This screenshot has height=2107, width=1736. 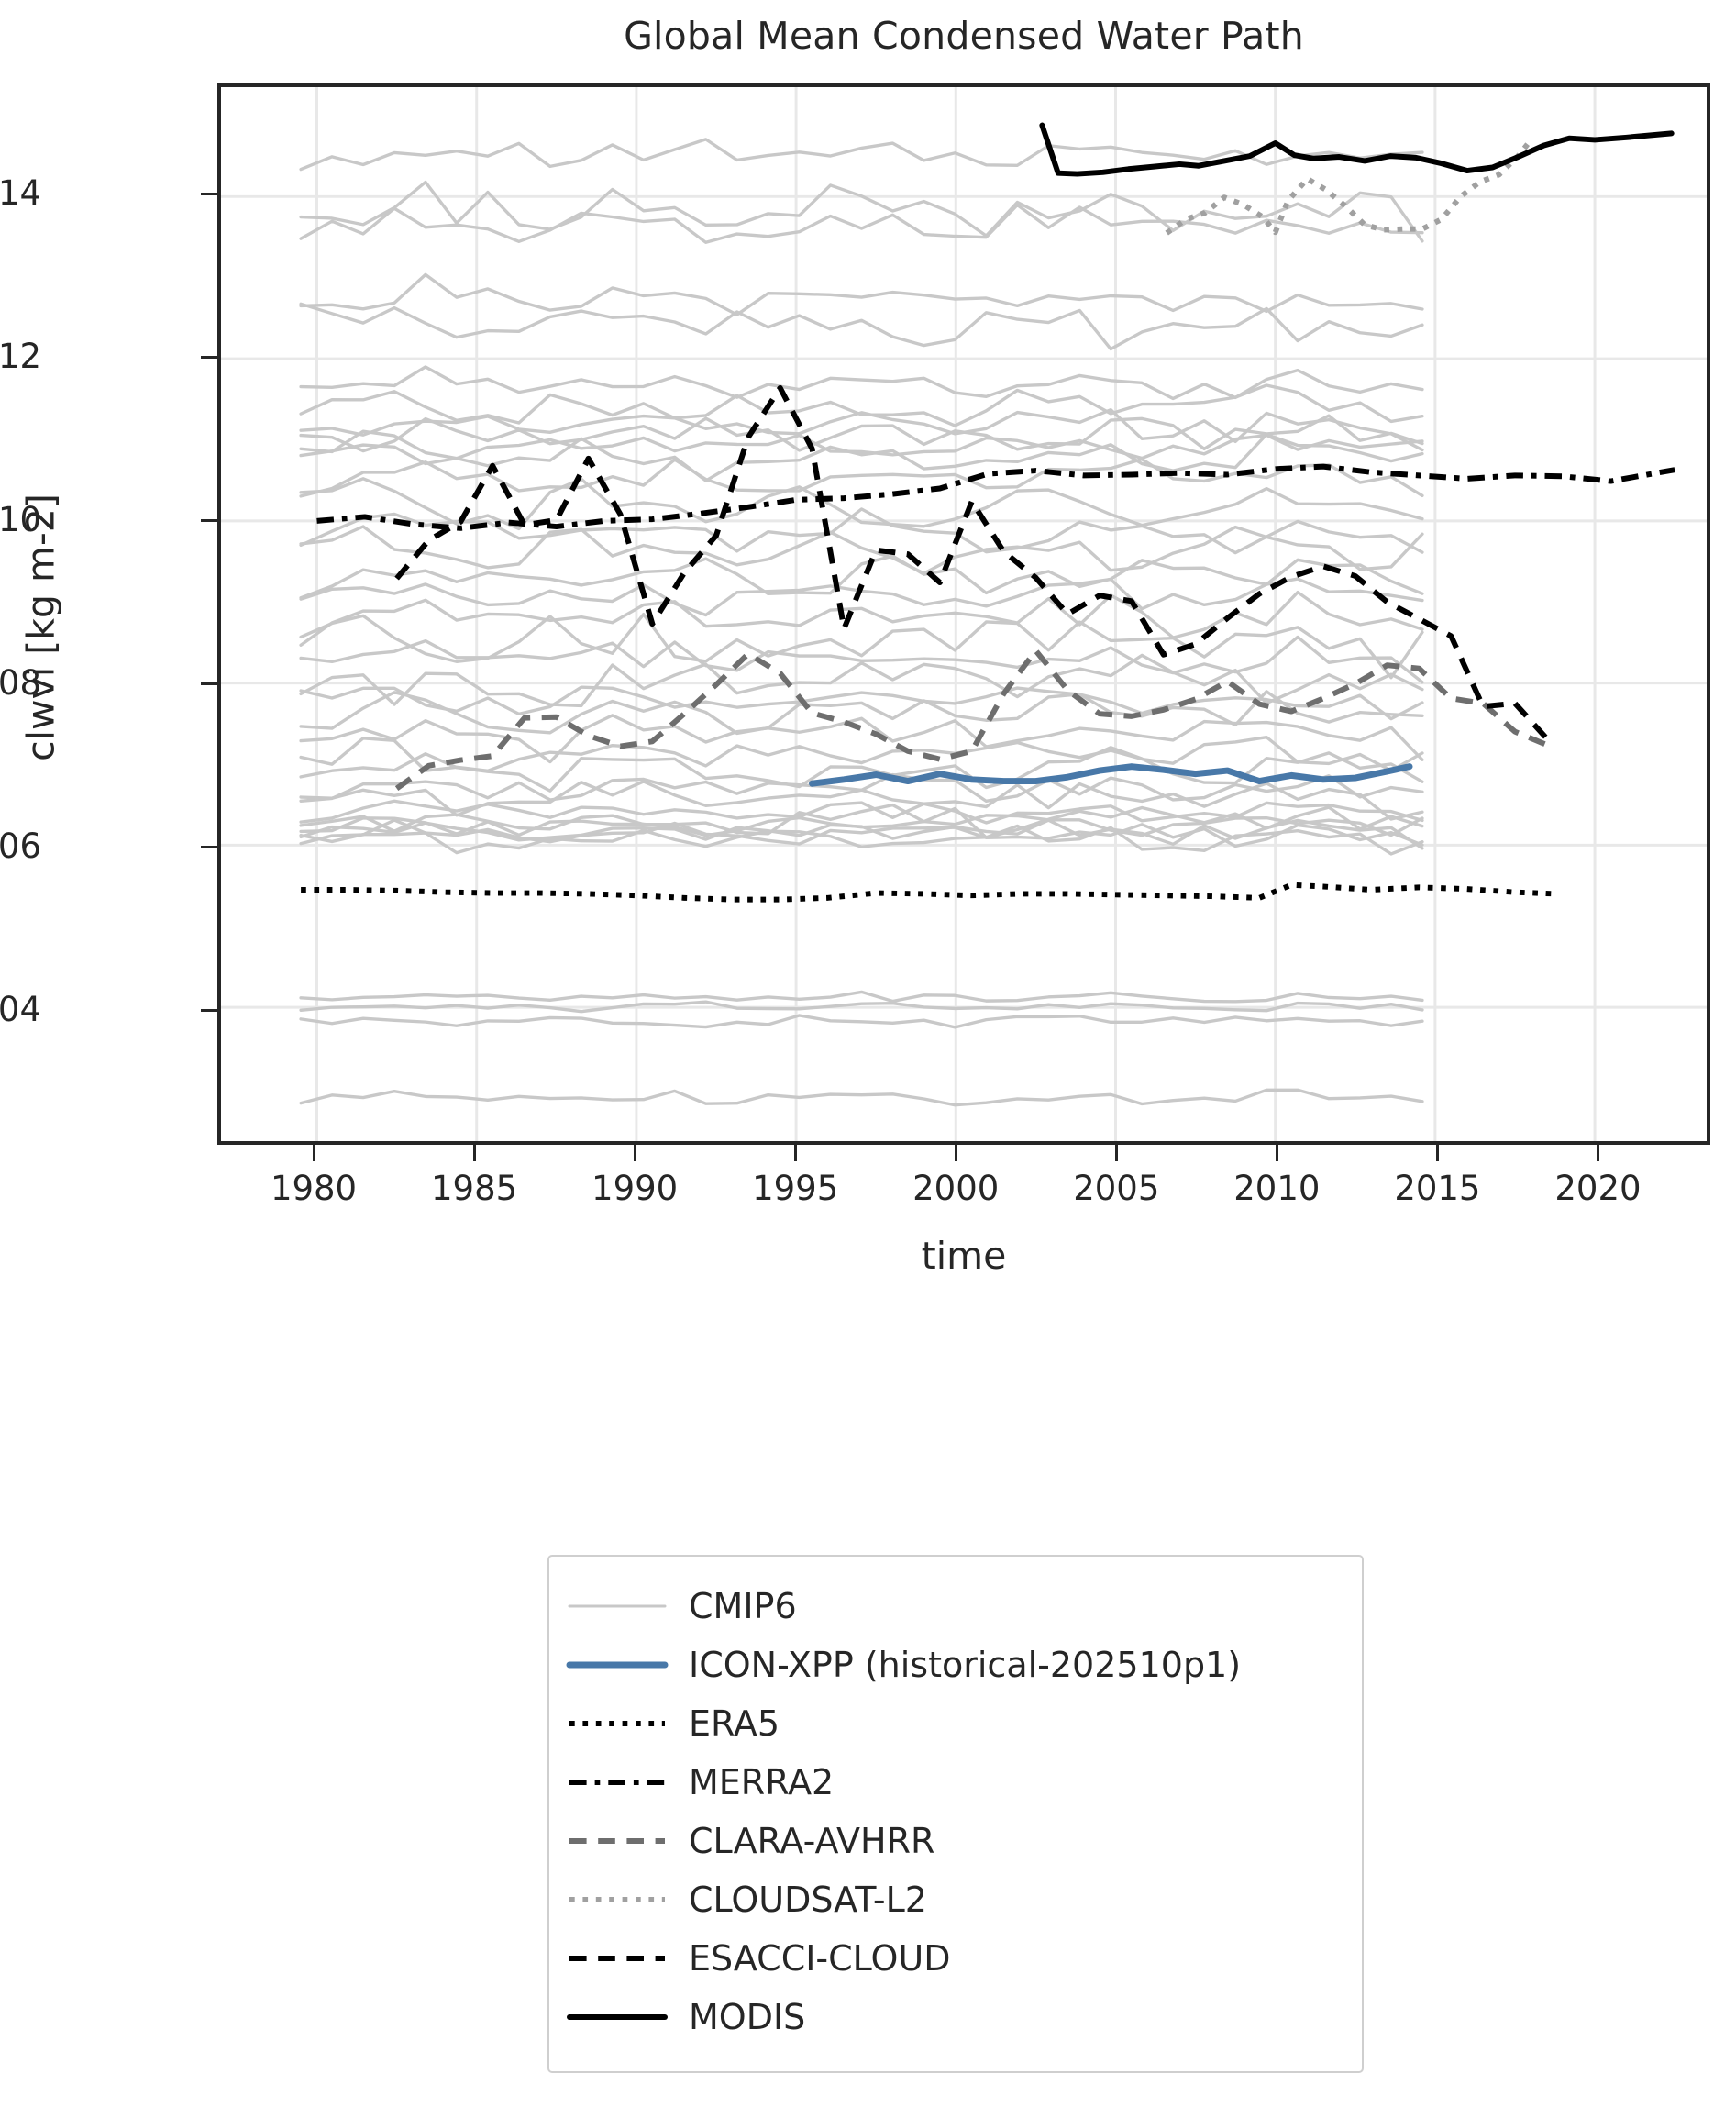 What do you see at coordinates (1116, 1188) in the screenshot?
I see `x-tick-label: 2005` at bounding box center [1116, 1188].